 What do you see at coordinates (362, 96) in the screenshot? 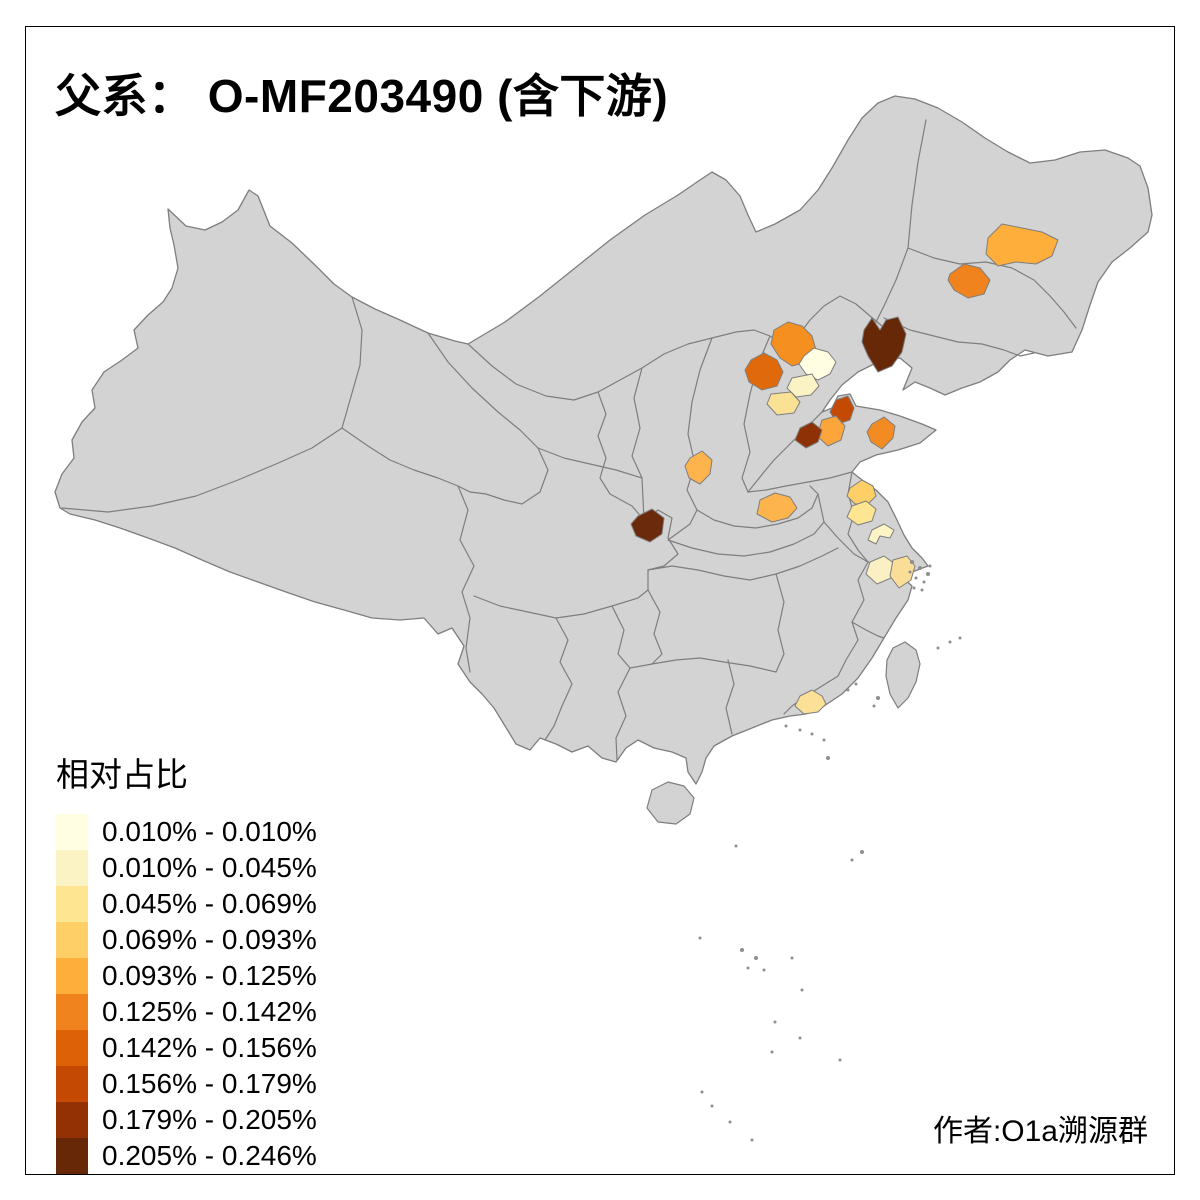
I see `page-title: 父系： O-MF203490 (含下游)` at bounding box center [362, 96].